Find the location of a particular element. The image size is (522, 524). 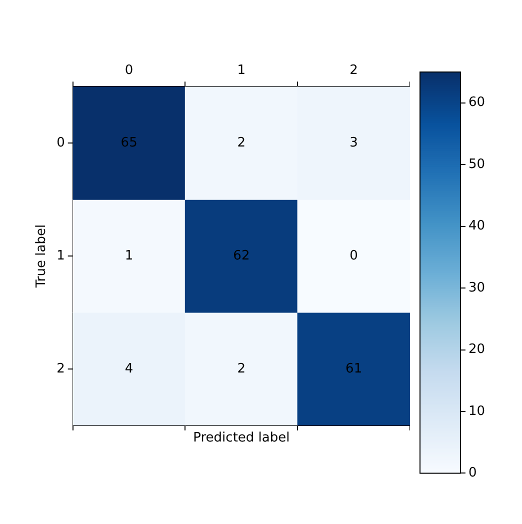

data-label: 61 is located at coordinates (354, 368).